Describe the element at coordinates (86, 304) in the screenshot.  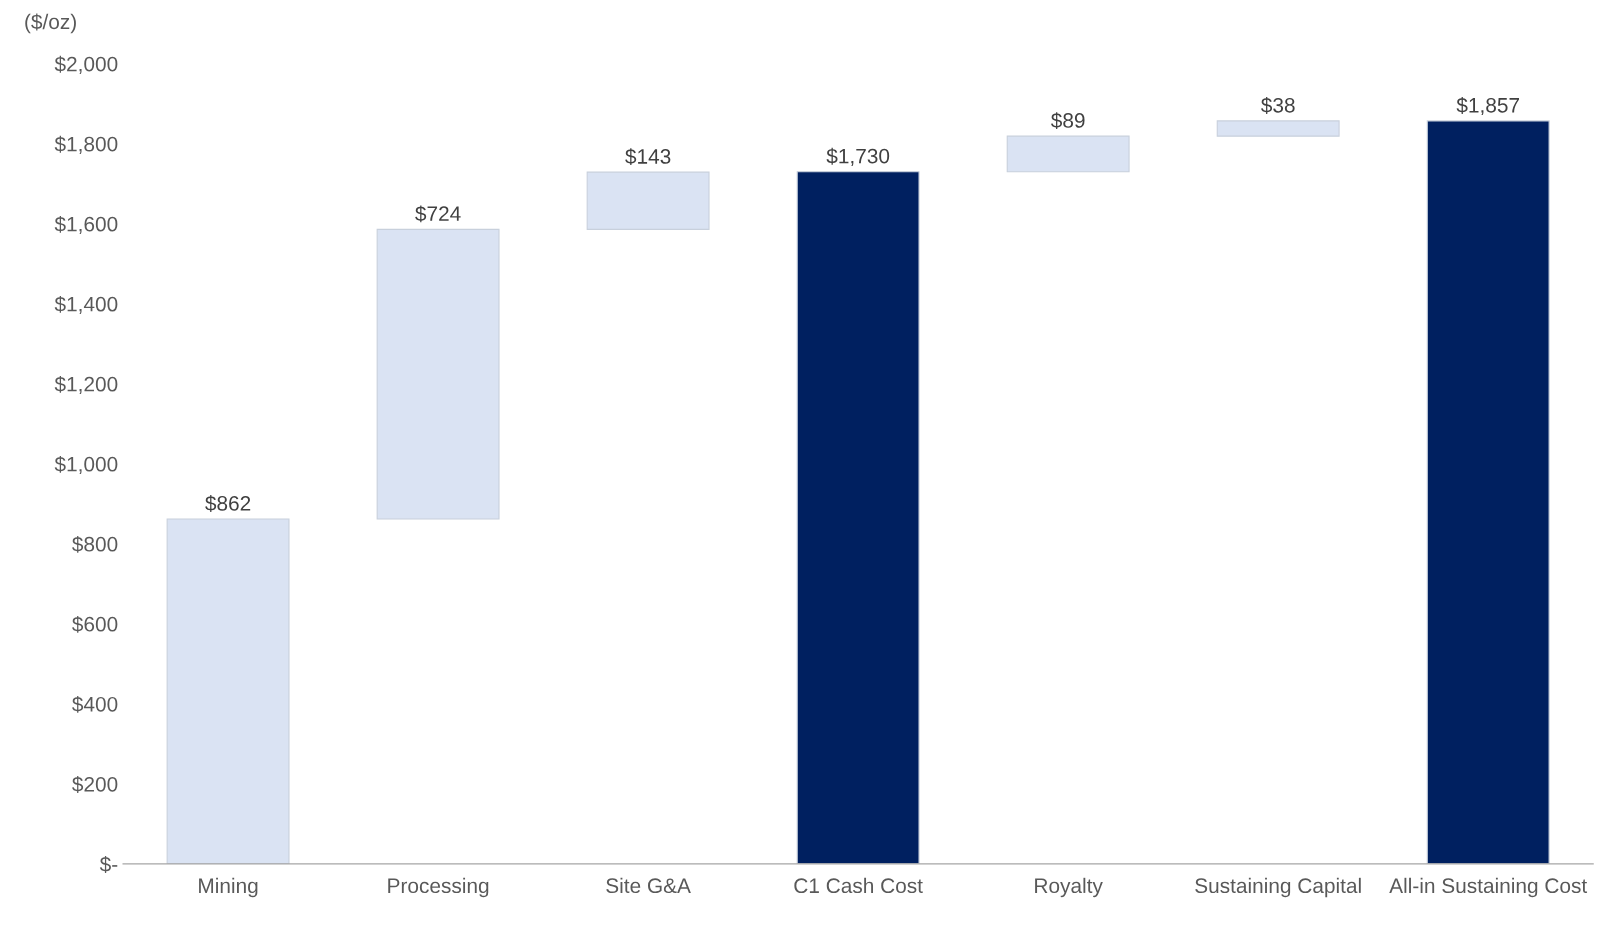
I see `y-tick-label: $1,400` at that location.